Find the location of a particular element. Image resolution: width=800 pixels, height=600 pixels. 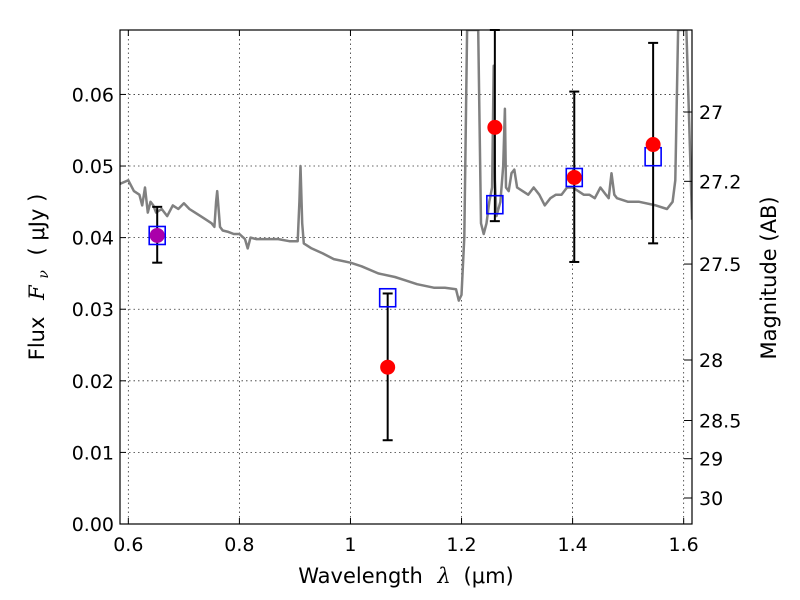

x-tick-label: 1.6 is located at coordinates (684, 545).